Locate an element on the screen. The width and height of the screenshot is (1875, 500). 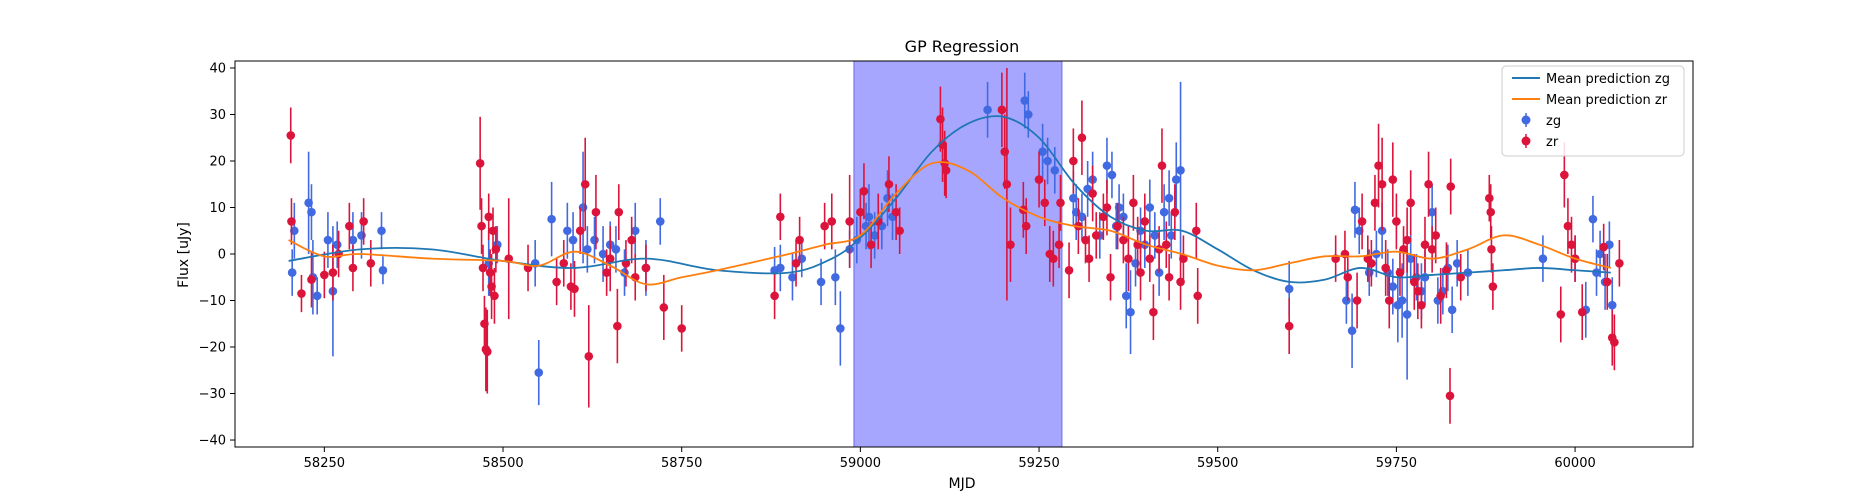
x-tick-label: 59750 is located at coordinates (1396, 463).